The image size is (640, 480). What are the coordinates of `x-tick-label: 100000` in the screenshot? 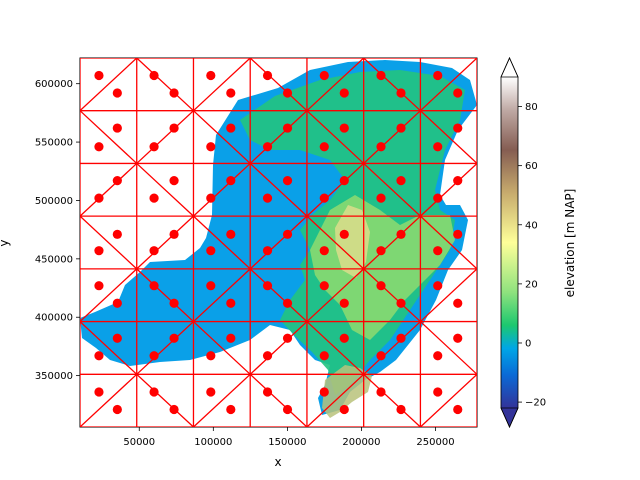 It's located at (213, 442).